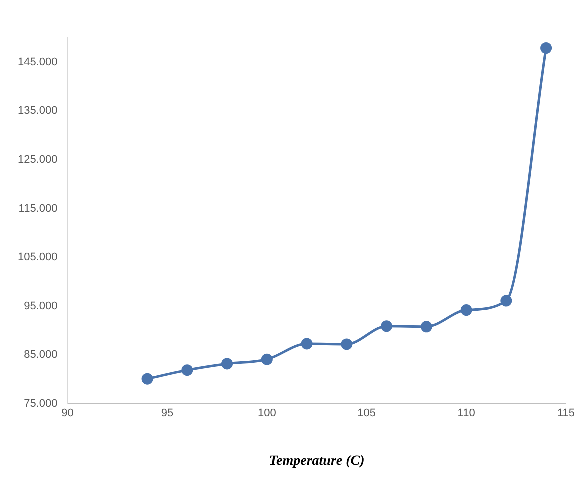 Image resolution: width=586 pixels, height=482 pixels. What do you see at coordinates (41, 404) in the screenshot?
I see `y-tick-label: 75.000` at bounding box center [41, 404].